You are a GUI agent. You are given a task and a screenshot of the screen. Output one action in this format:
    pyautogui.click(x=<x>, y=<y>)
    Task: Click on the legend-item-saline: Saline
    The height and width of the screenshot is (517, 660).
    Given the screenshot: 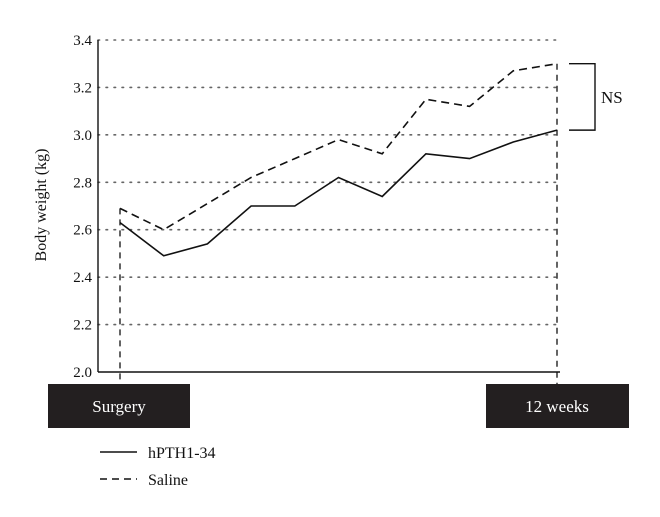 What is the action you would take?
    pyautogui.click(x=144, y=480)
    